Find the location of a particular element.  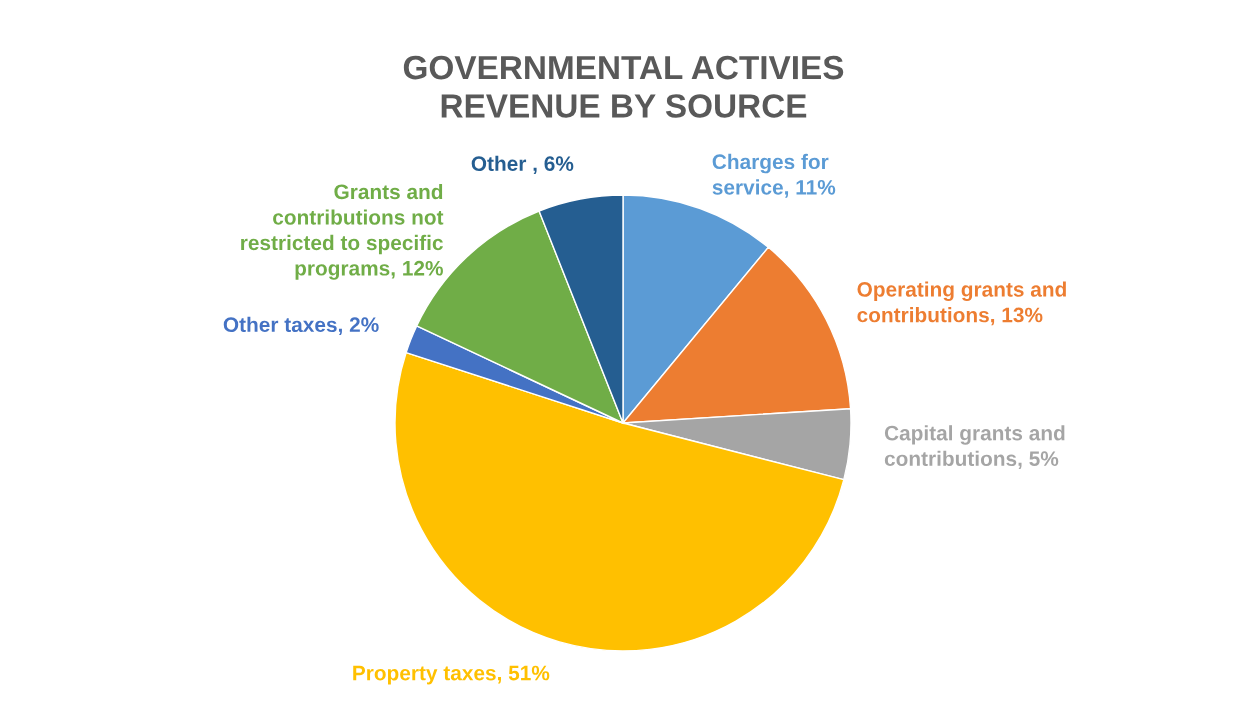

slice-label: Capital grants and contributions, 5% is located at coordinates (974, 447).